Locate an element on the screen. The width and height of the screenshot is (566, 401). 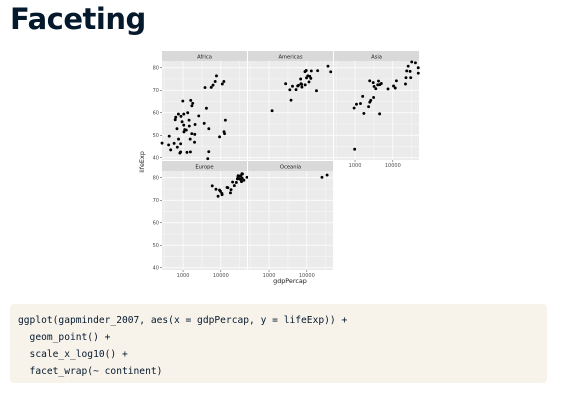
code-line: scale_x_log10() + is located at coordinates (73, 354).